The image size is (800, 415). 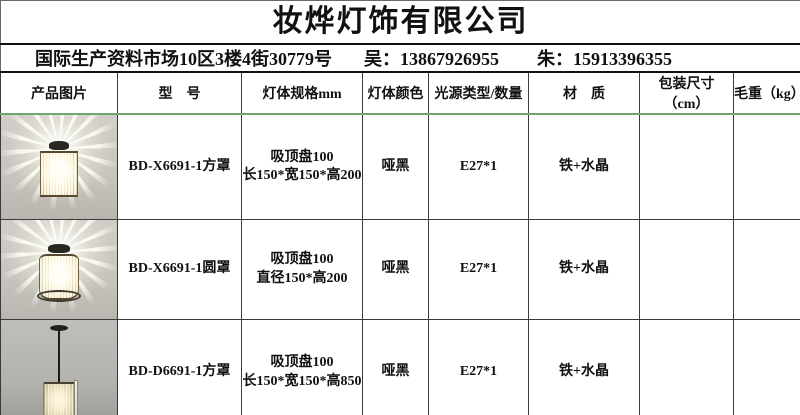 What do you see at coordinates (179, 269) in the screenshot?
I see `model-cell: BD-X6691-1圆罩` at bounding box center [179, 269].